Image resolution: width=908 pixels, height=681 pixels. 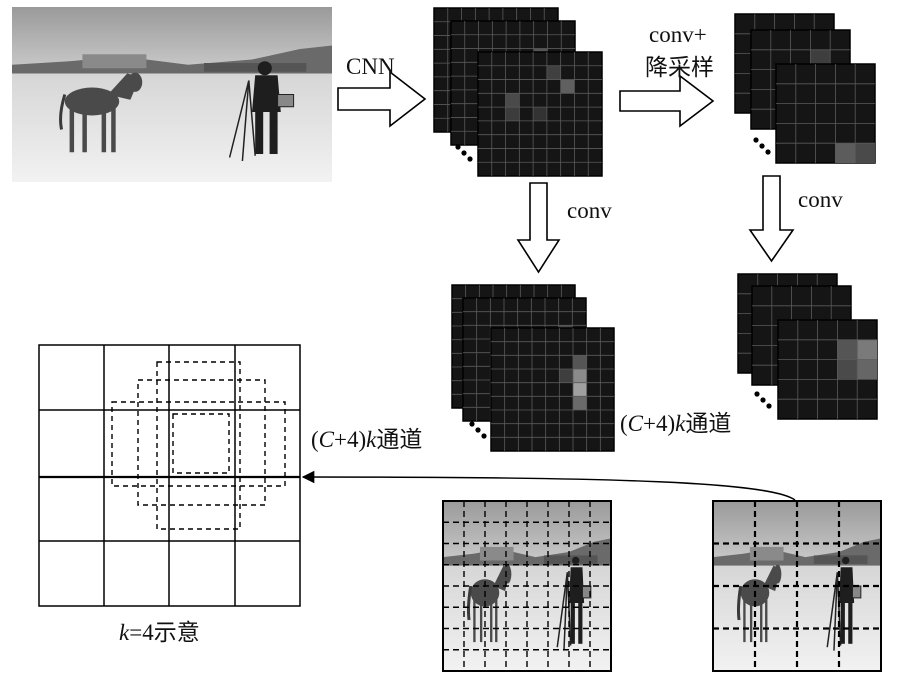 I want to click on default-box-square, so click(x=201, y=442).